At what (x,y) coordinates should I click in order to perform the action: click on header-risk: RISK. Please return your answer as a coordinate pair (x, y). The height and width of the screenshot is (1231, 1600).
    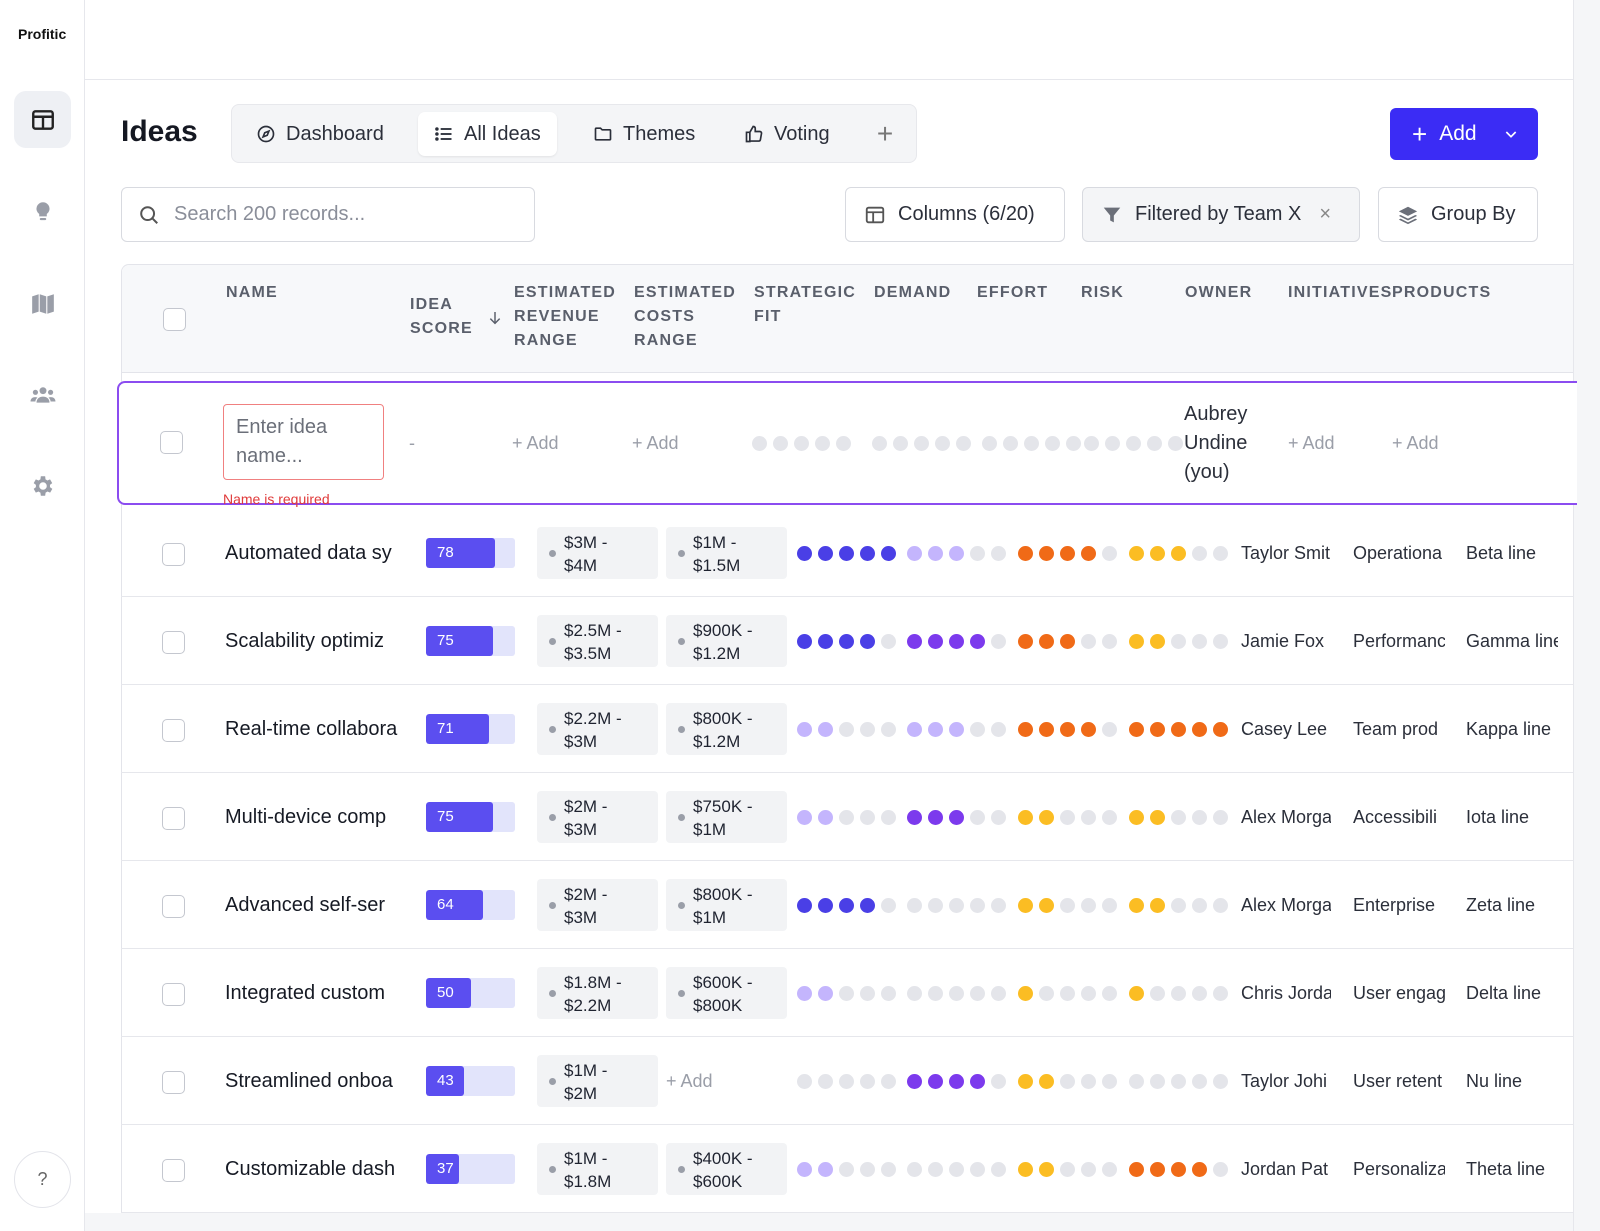
    Looking at the image, I should click on (1103, 292).